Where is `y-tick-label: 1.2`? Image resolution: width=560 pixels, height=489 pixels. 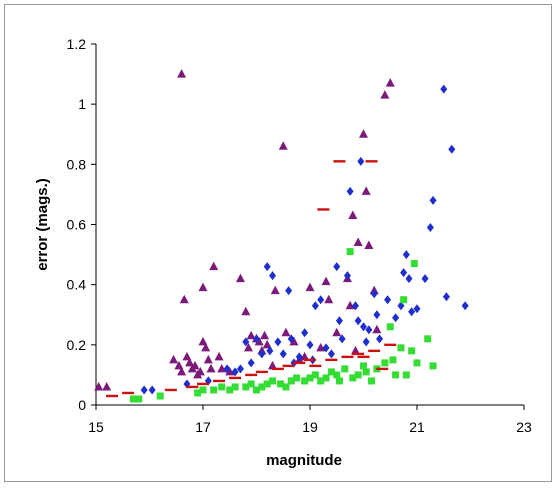
y-tick-label: 1.2 is located at coordinates (77, 44).